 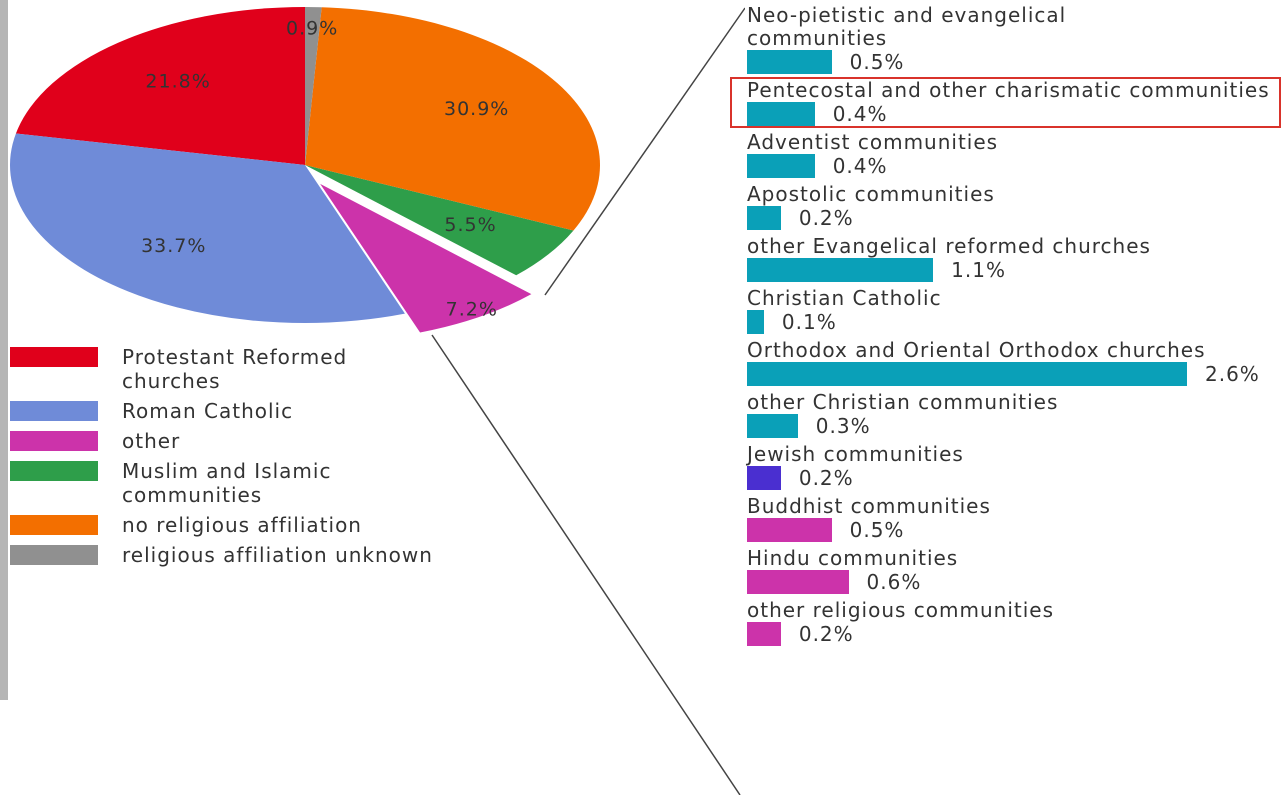 I want to click on bar-row: 2.6%, so click(x=1014, y=374).